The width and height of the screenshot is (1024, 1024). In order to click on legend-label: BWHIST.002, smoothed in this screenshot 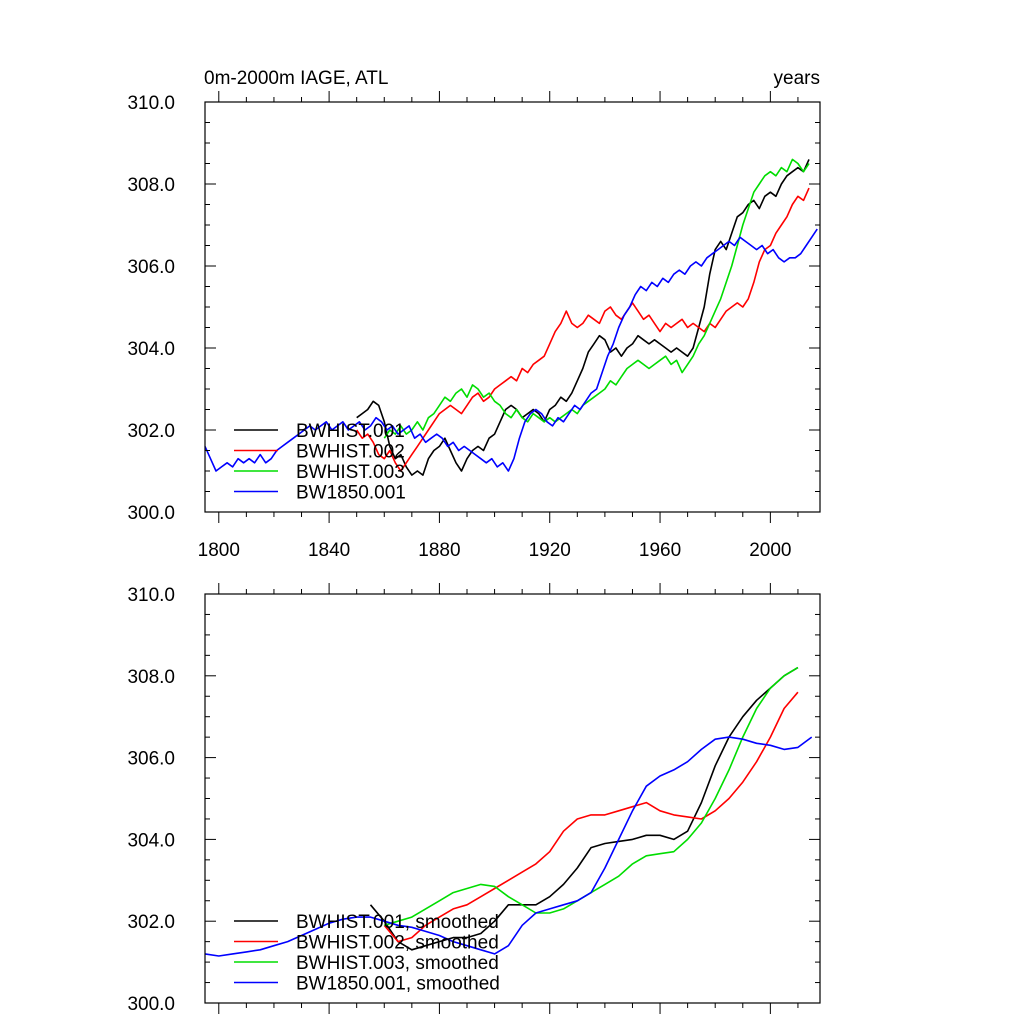, I will do `click(397, 943)`.